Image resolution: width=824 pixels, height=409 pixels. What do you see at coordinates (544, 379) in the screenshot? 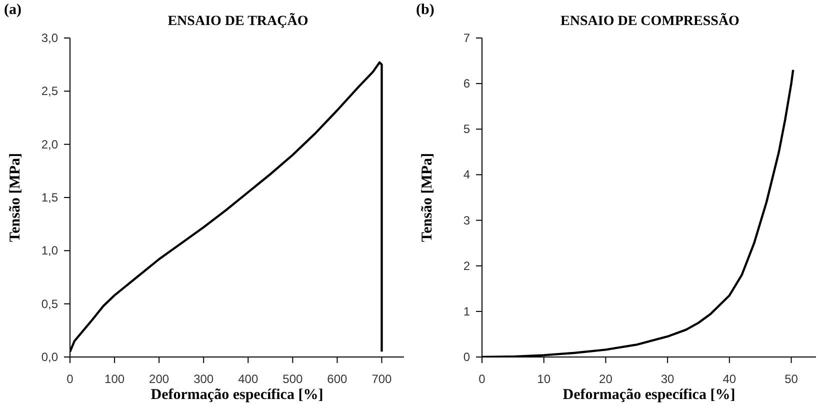
I see `x-tick-label: 10` at bounding box center [544, 379].